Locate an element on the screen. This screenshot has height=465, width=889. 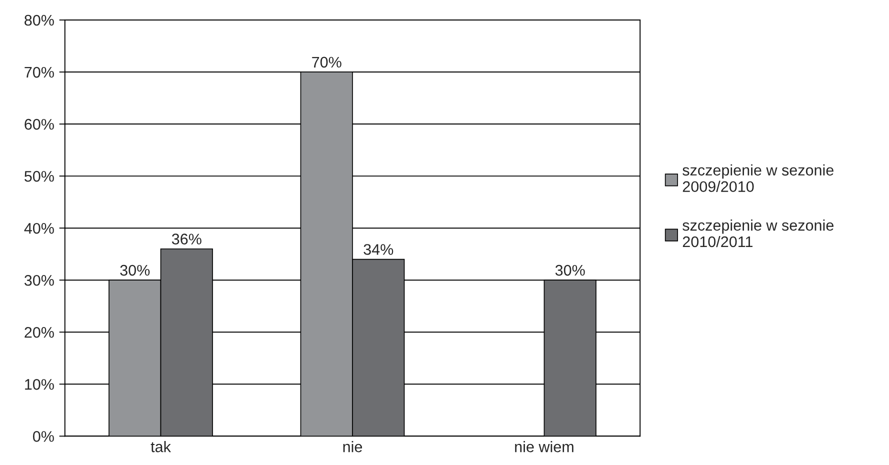
y-tick-label: 30% is located at coordinates (39, 280).